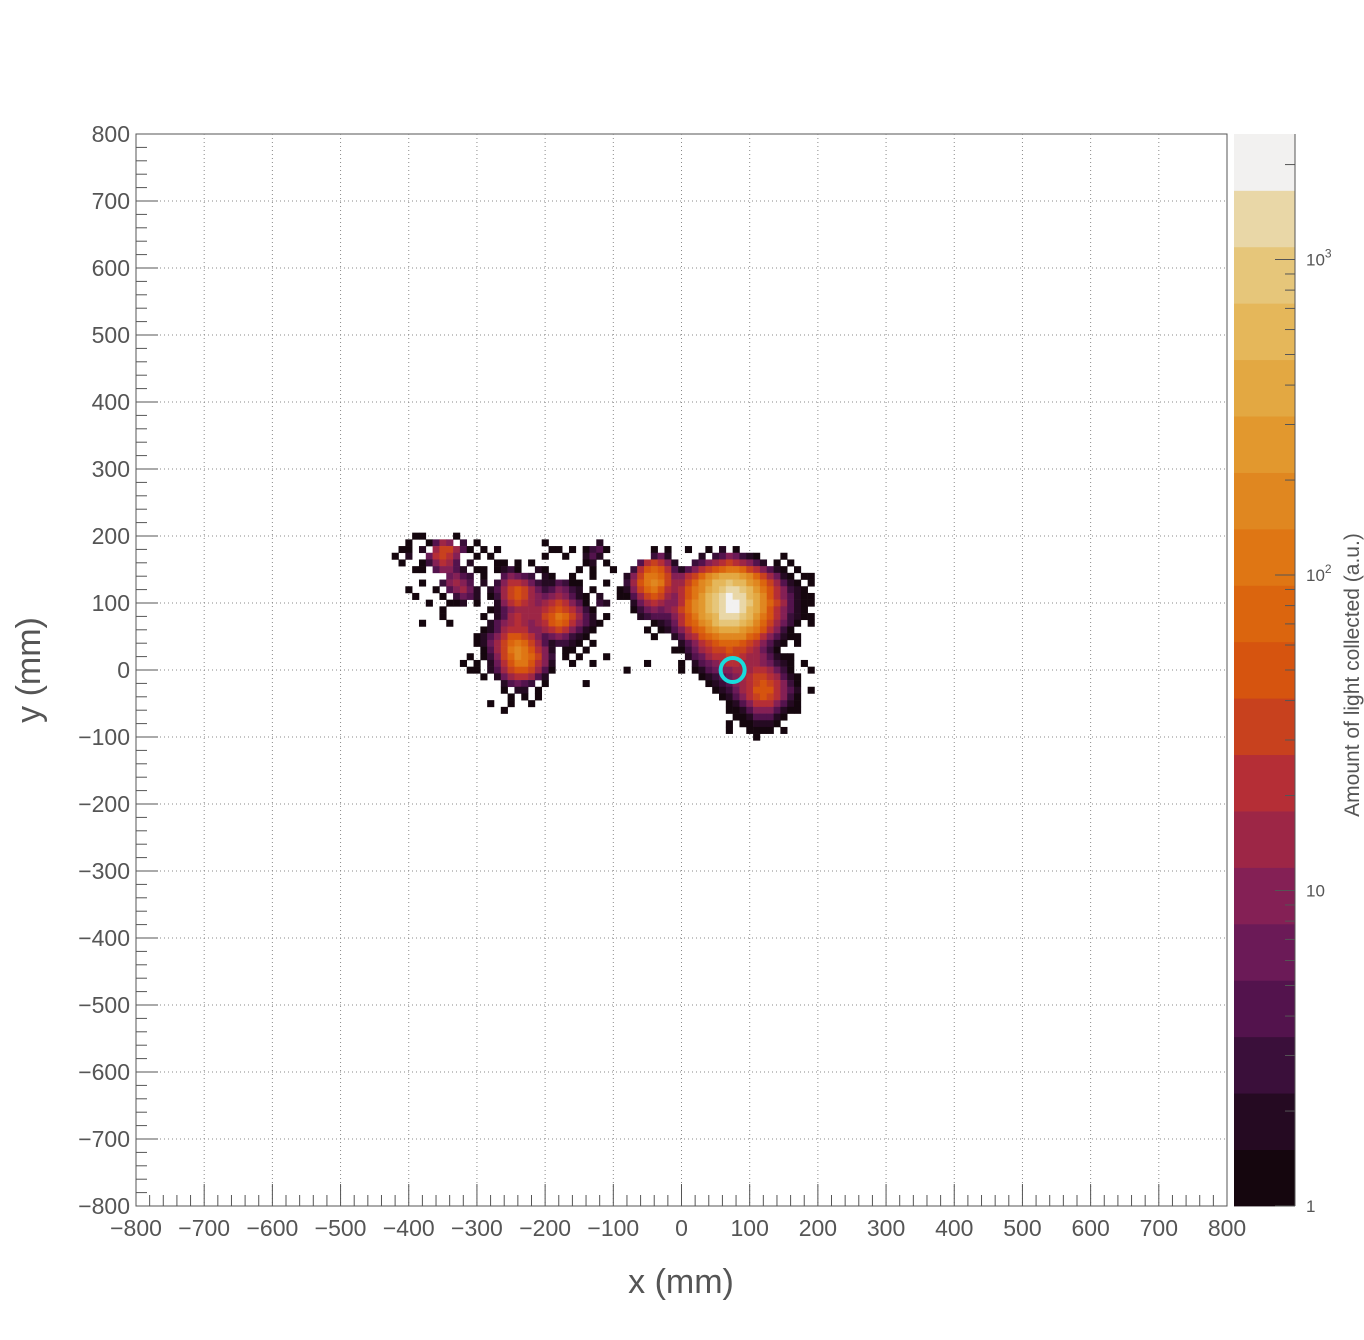  Describe the element at coordinates (750, 1228) in the screenshot. I see `x-tick-label: 100` at that location.